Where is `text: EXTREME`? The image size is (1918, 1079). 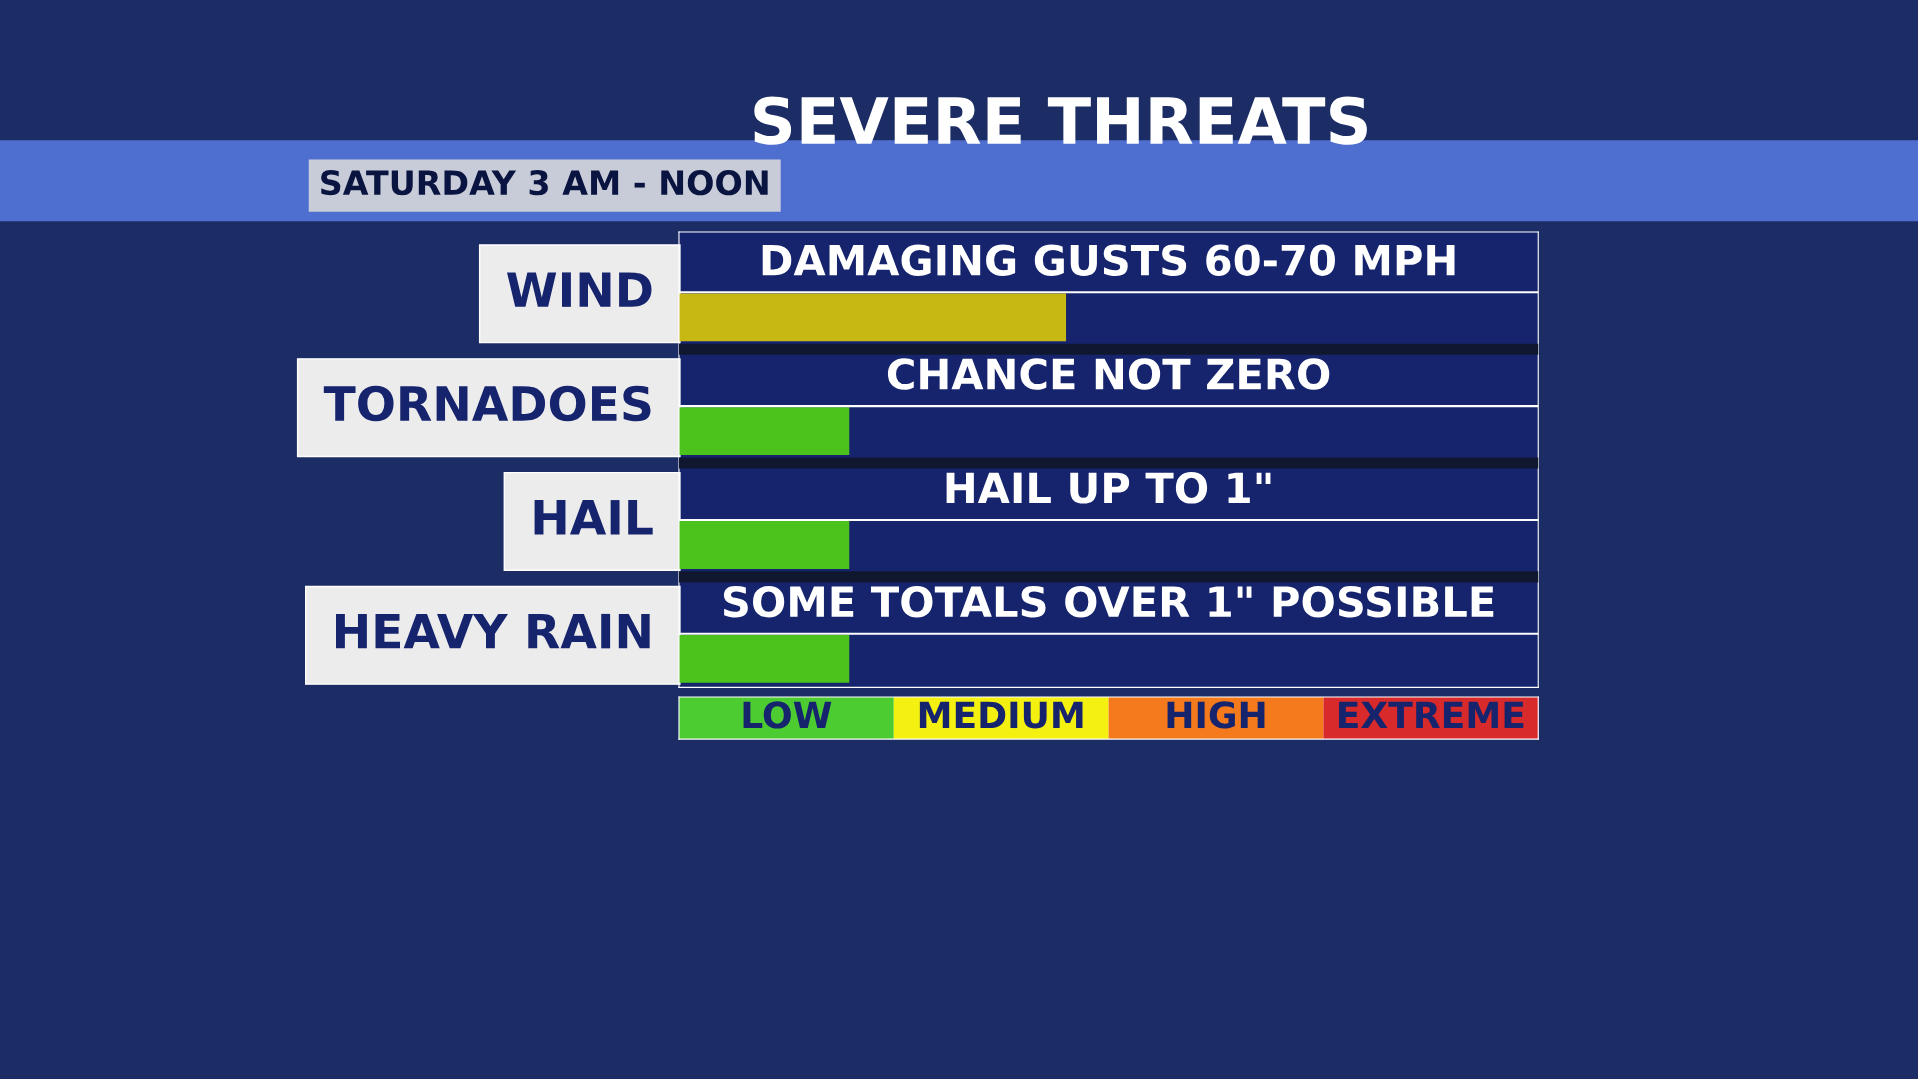 text: EXTREME is located at coordinates (1431, 715).